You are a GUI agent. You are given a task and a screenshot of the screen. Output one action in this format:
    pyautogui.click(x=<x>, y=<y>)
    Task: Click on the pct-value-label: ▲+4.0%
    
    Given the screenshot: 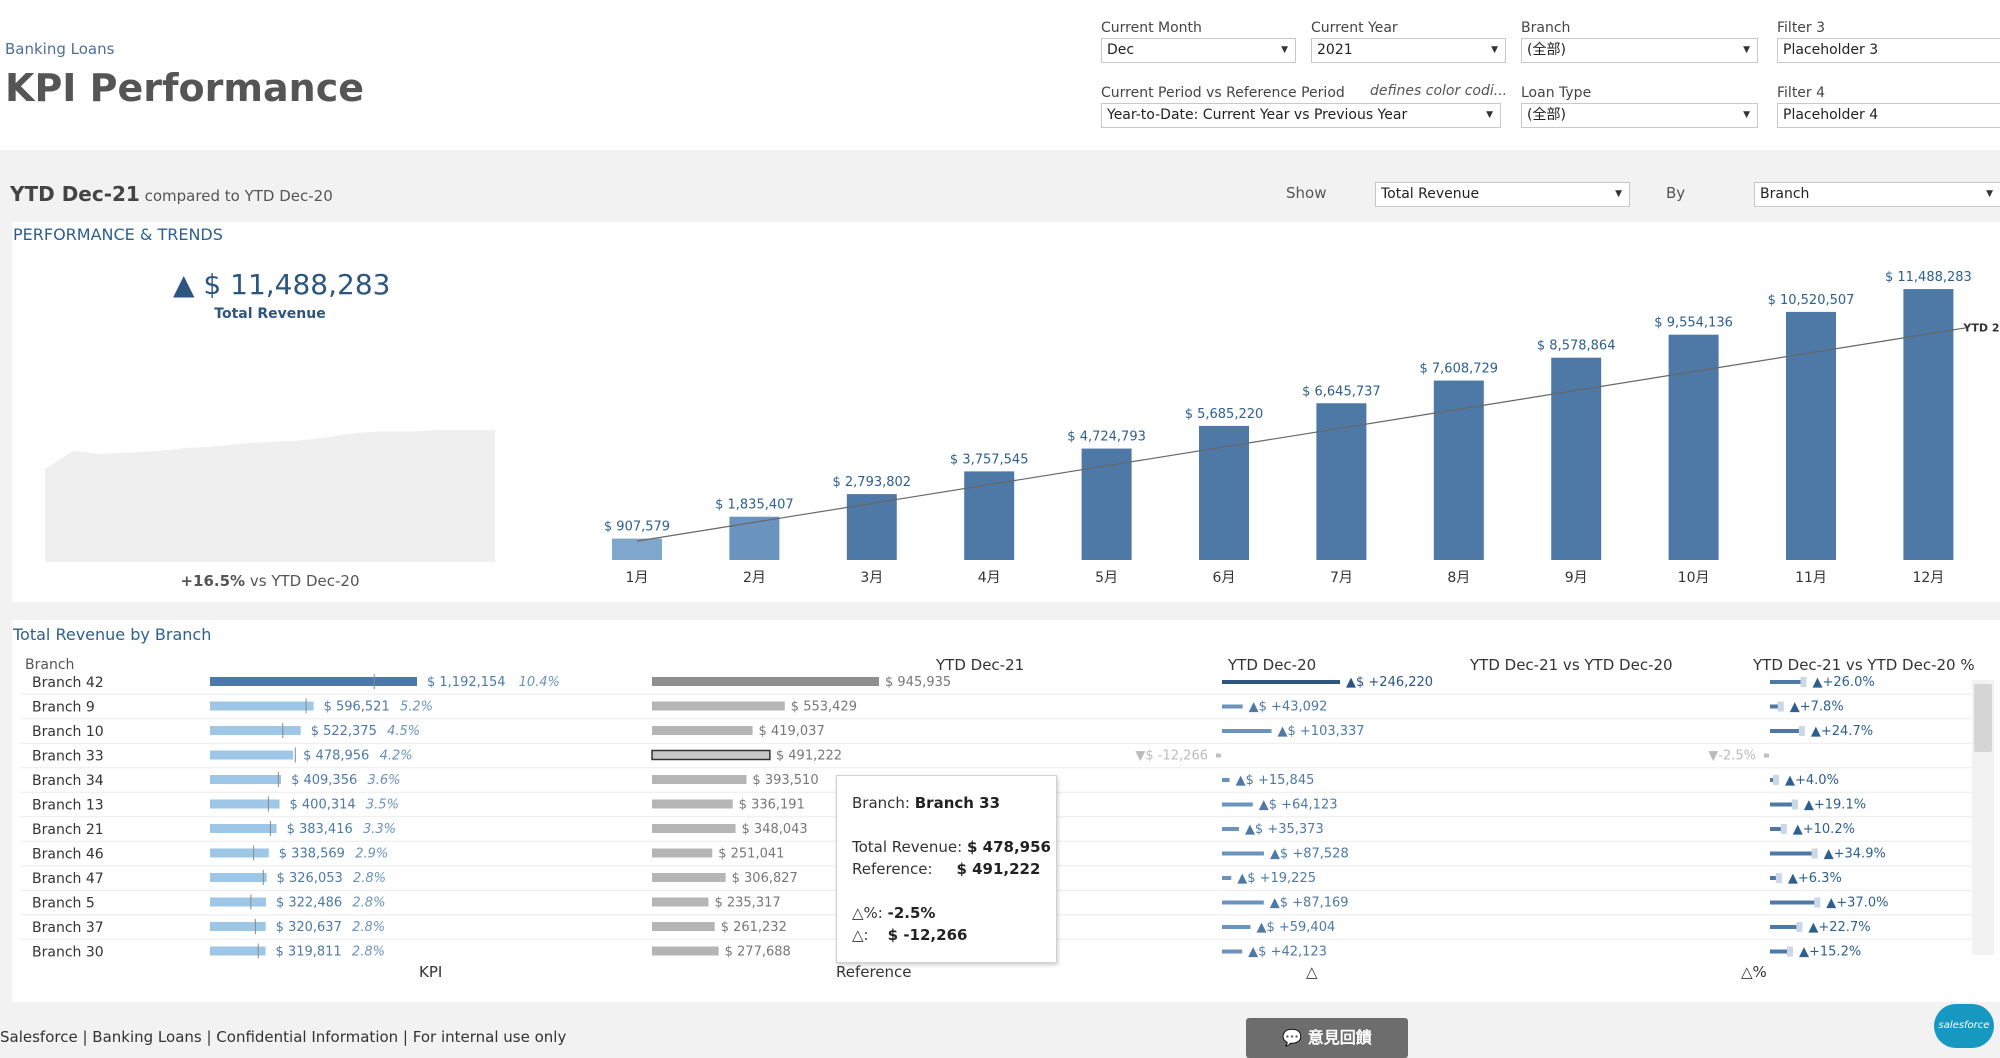 What is the action you would take?
    pyautogui.click(x=1812, y=780)
    